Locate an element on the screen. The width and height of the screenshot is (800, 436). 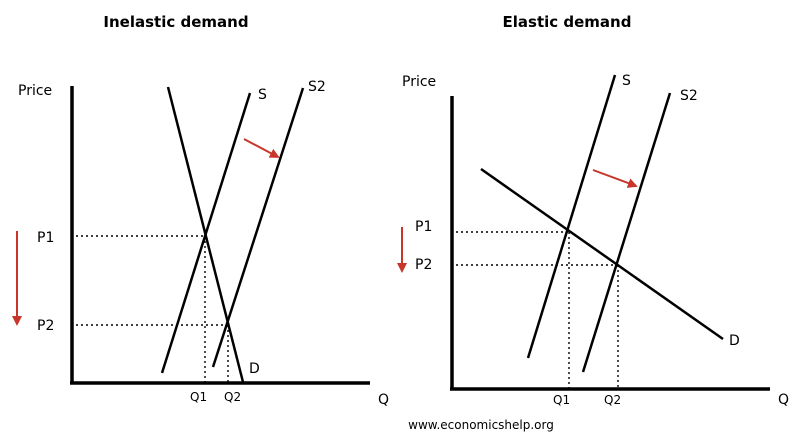
supply-label-s-inelastic: S is located at coordinates (262, 95).